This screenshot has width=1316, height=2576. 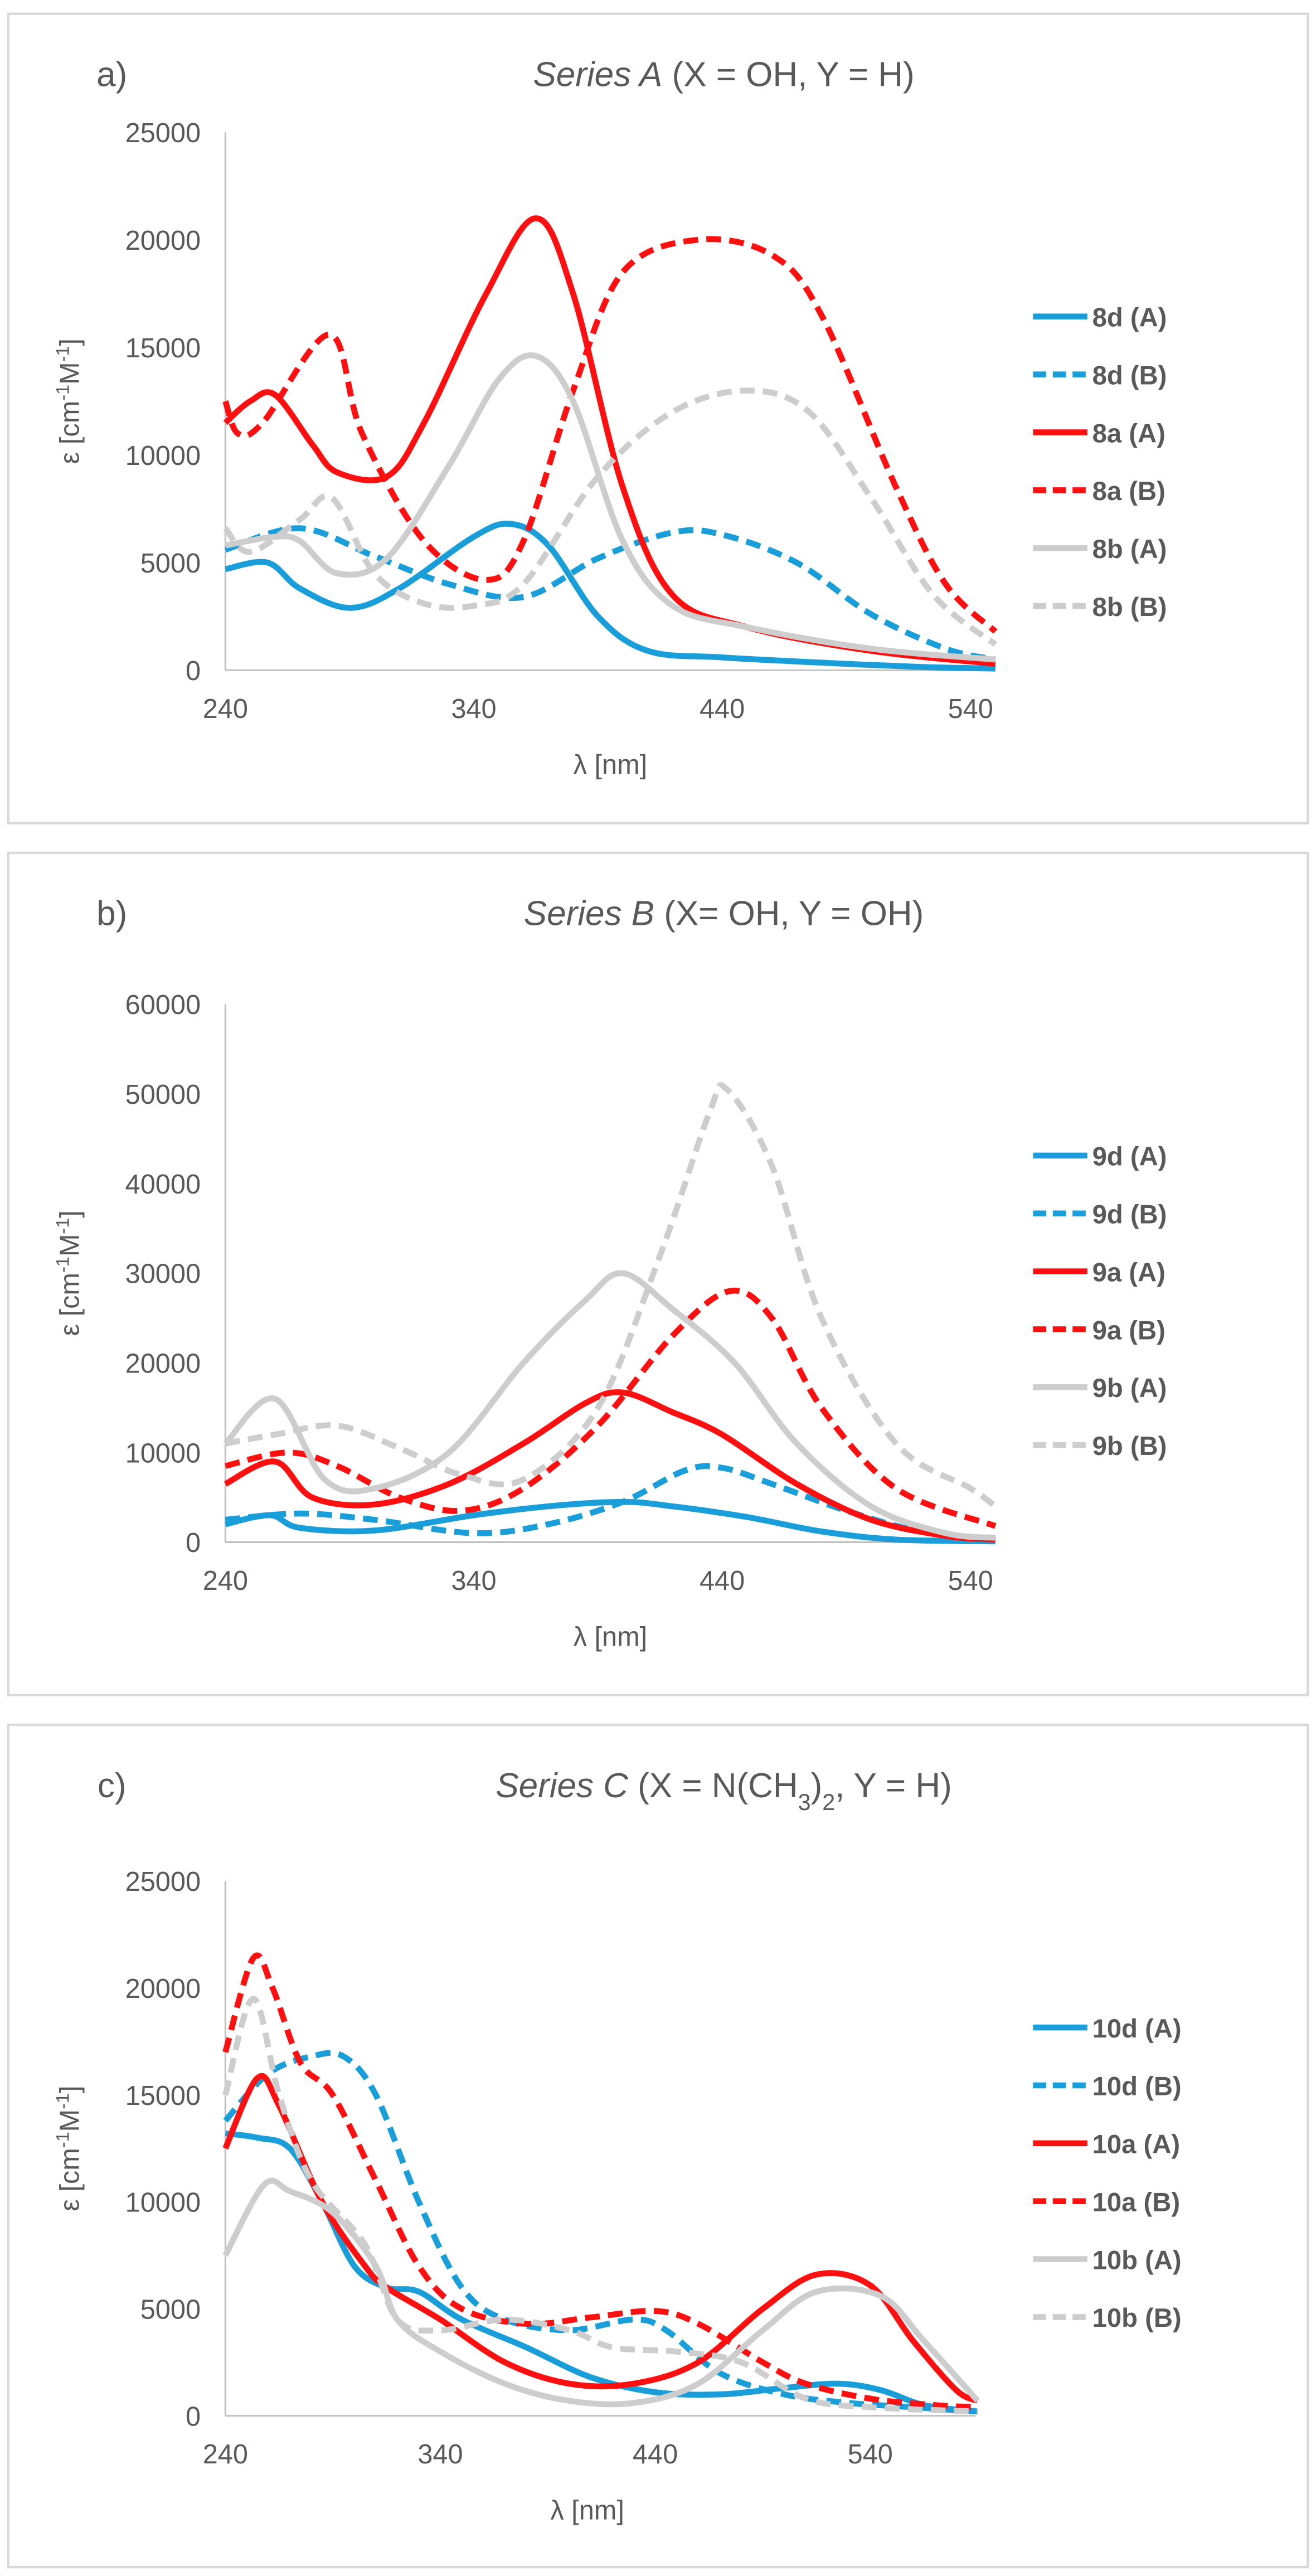 I want to click on chart-title: Series C (X = N(CH3)2, Y = H), so click(x=723, y=1791).